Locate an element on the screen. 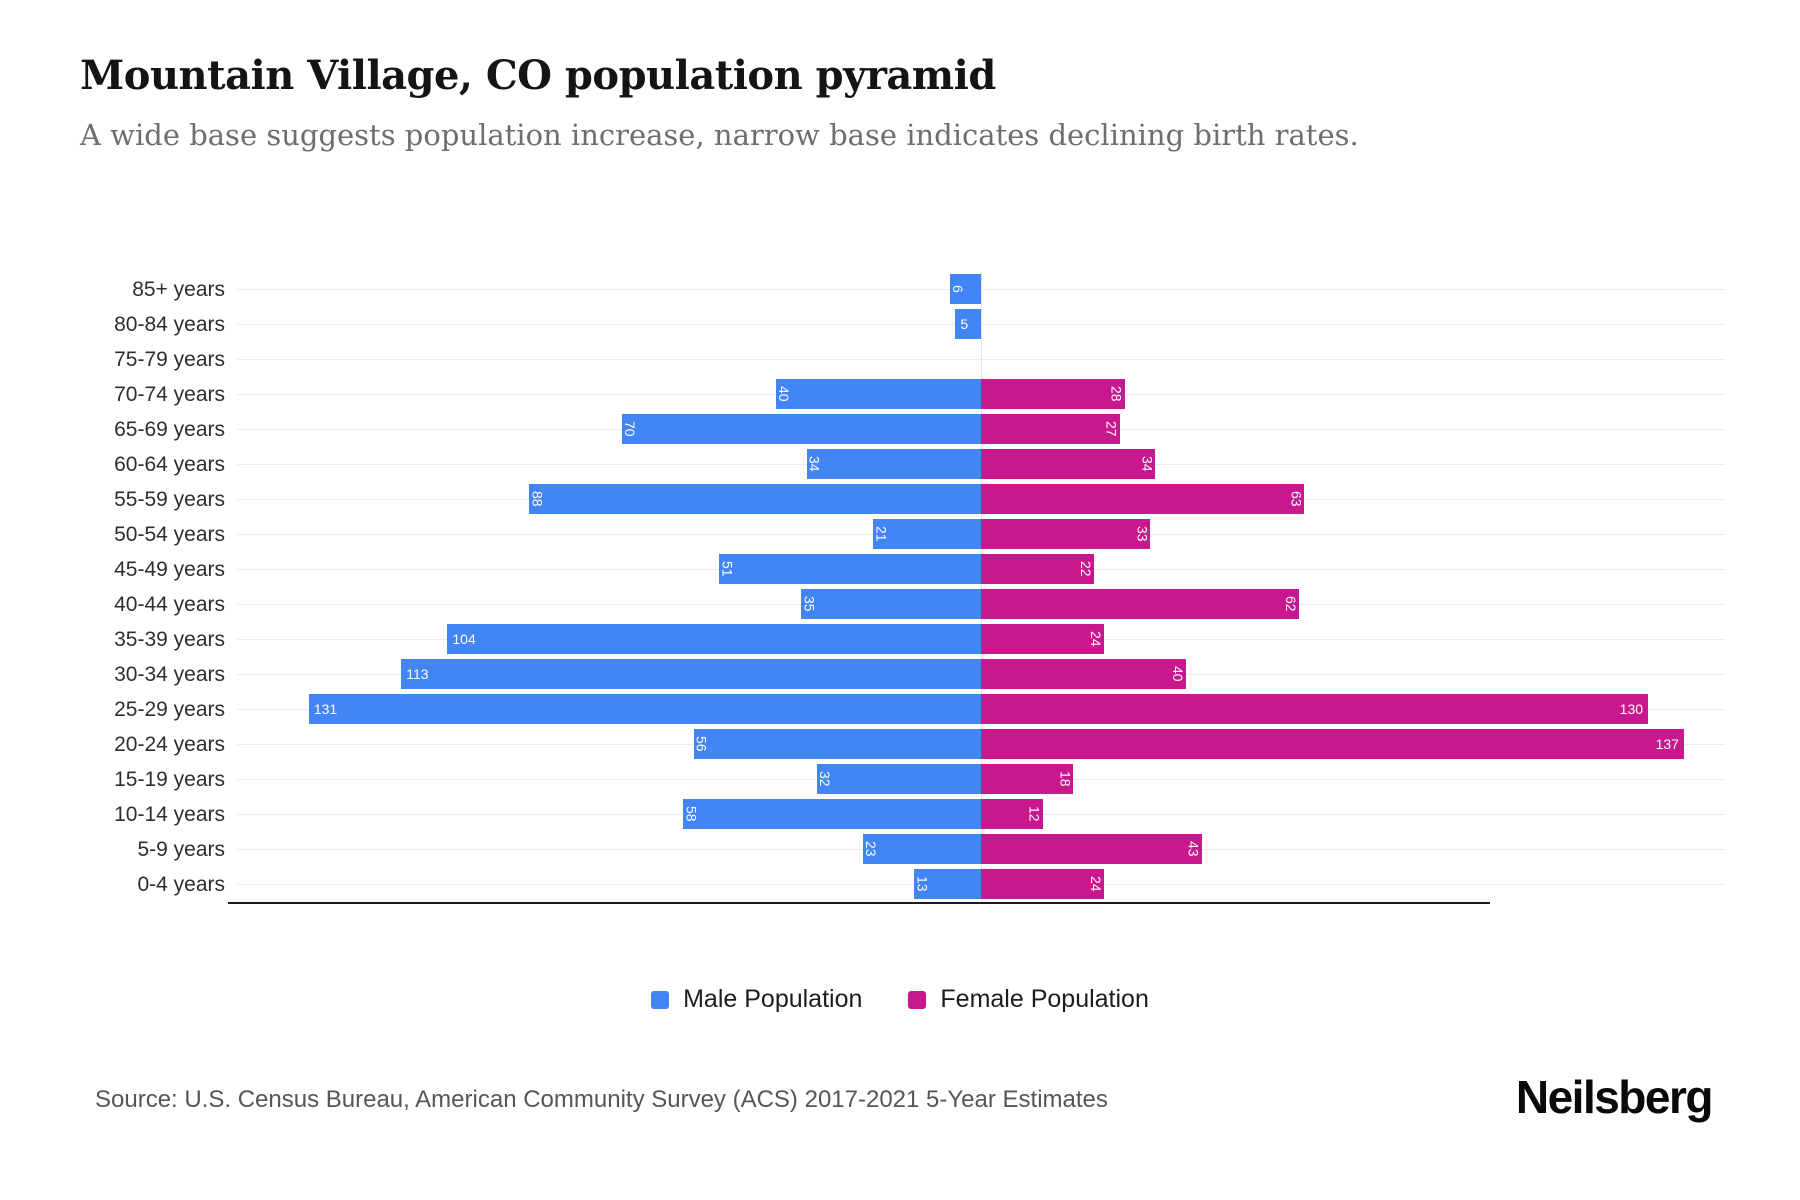  male-bar-70-74-years: 40 is located at coordinates (878, 394).